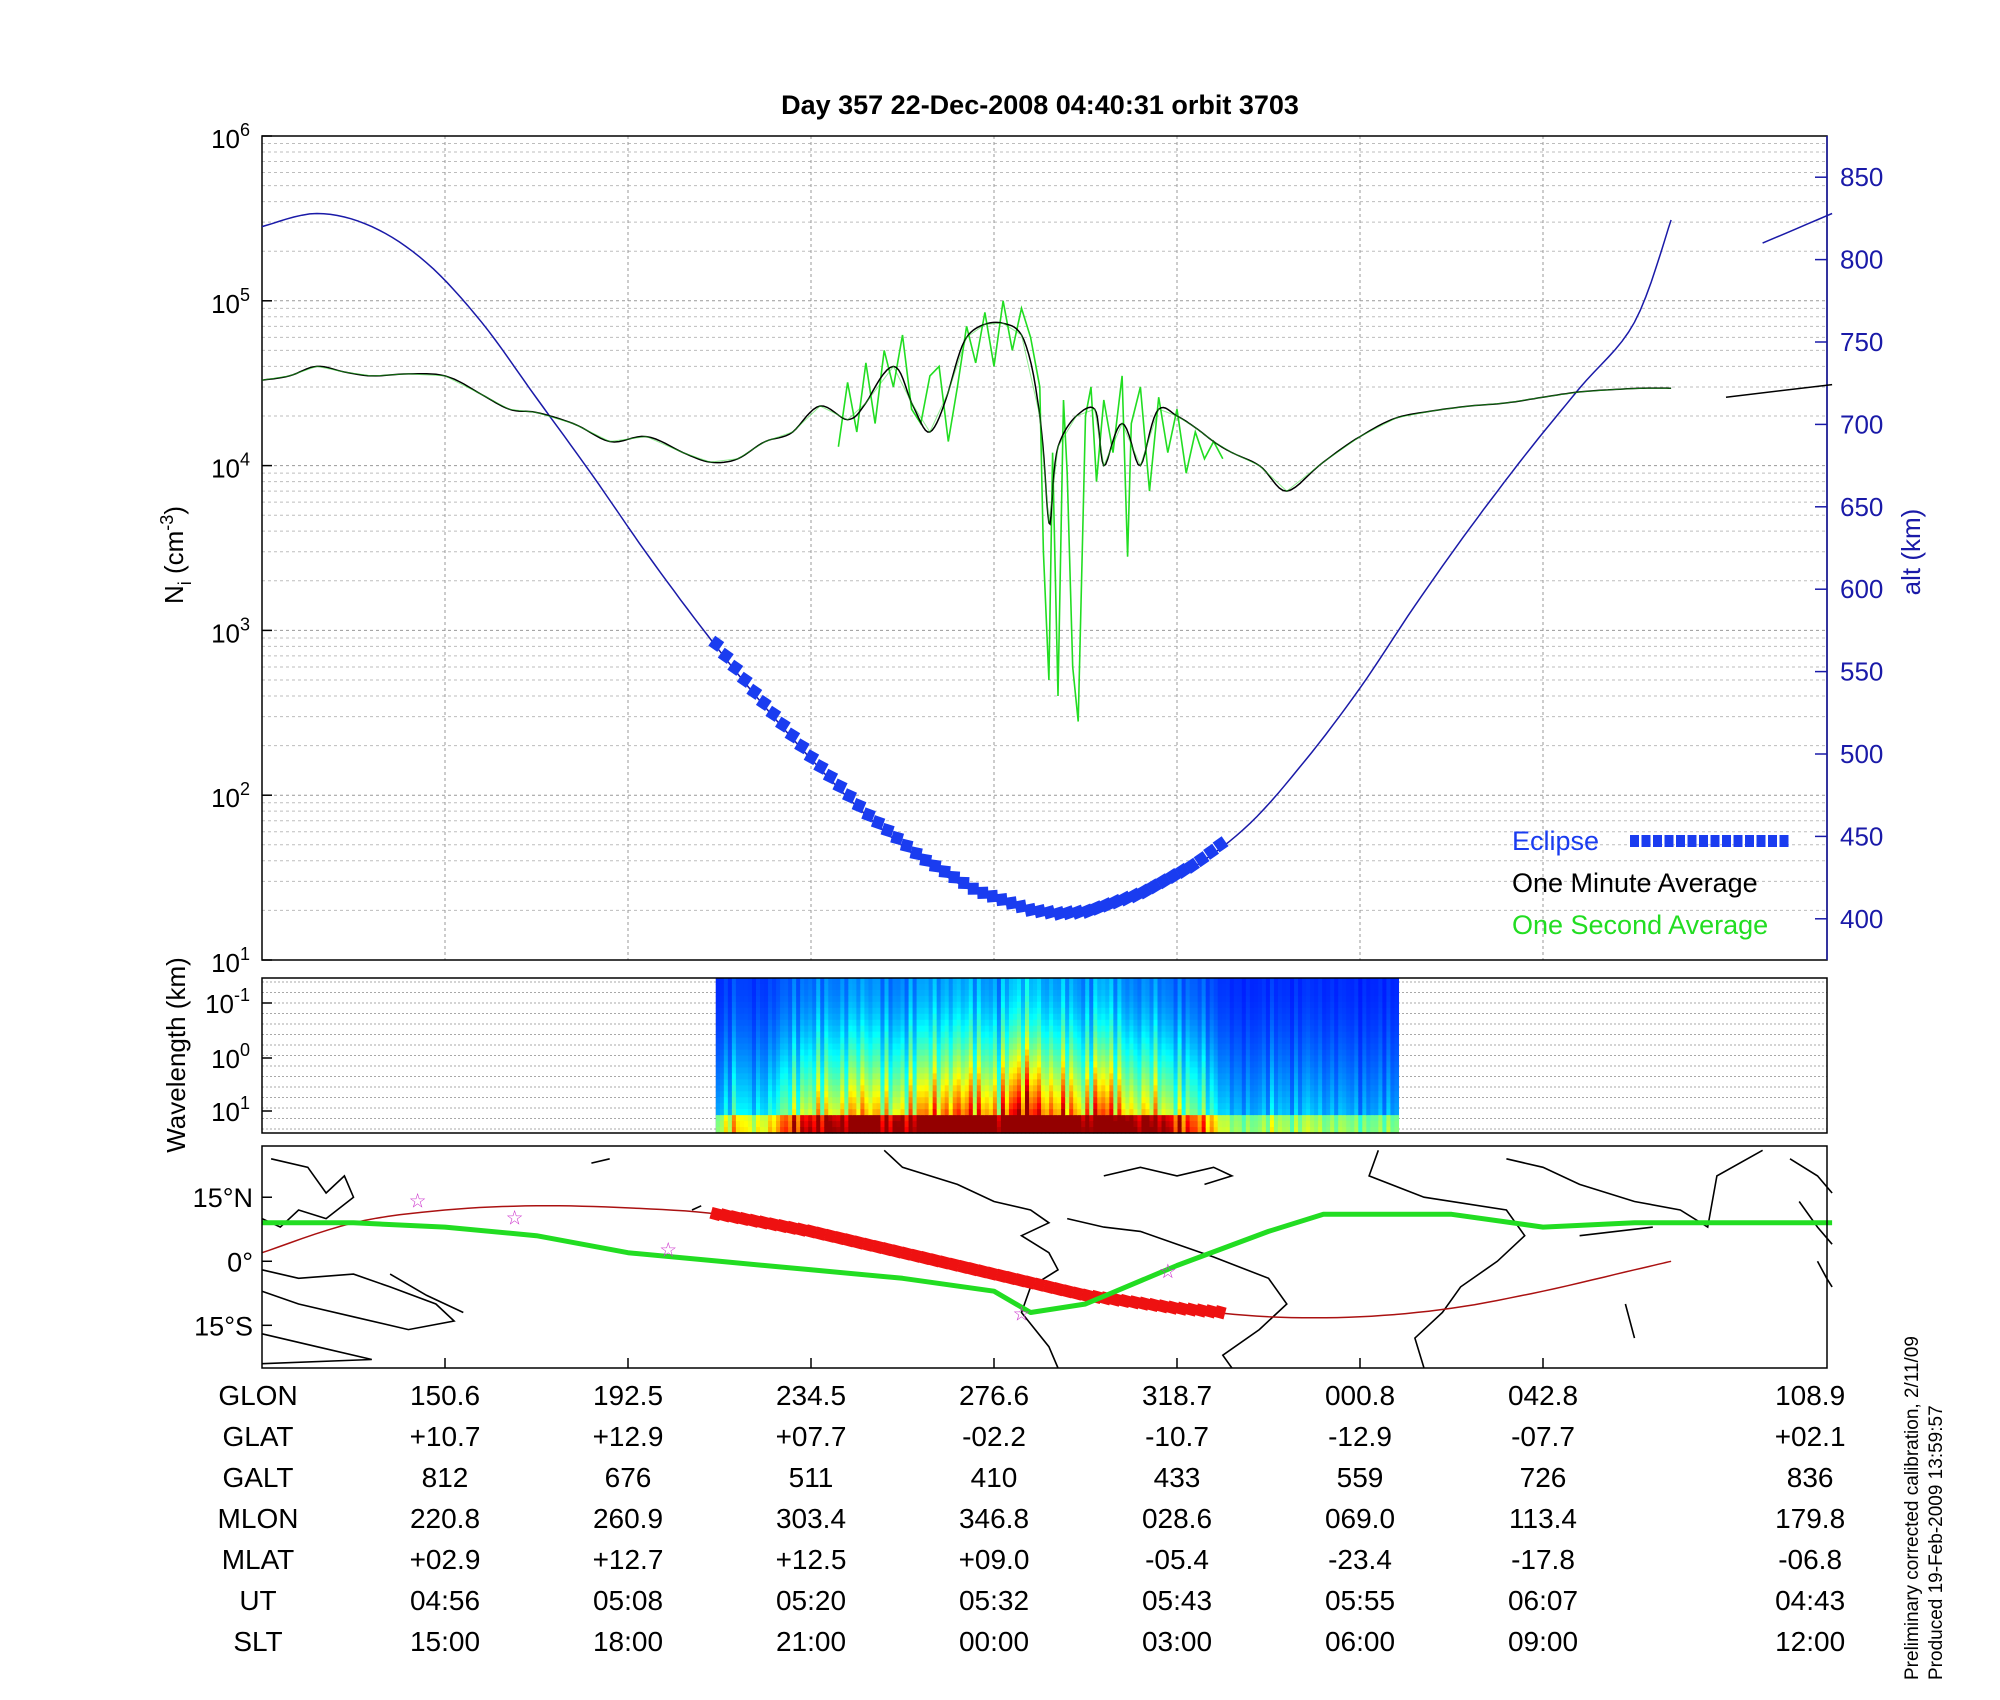 The width and height of the screenshot is (2000, 1700). I want to click on y-tick-label: 102, so click(230, 796).